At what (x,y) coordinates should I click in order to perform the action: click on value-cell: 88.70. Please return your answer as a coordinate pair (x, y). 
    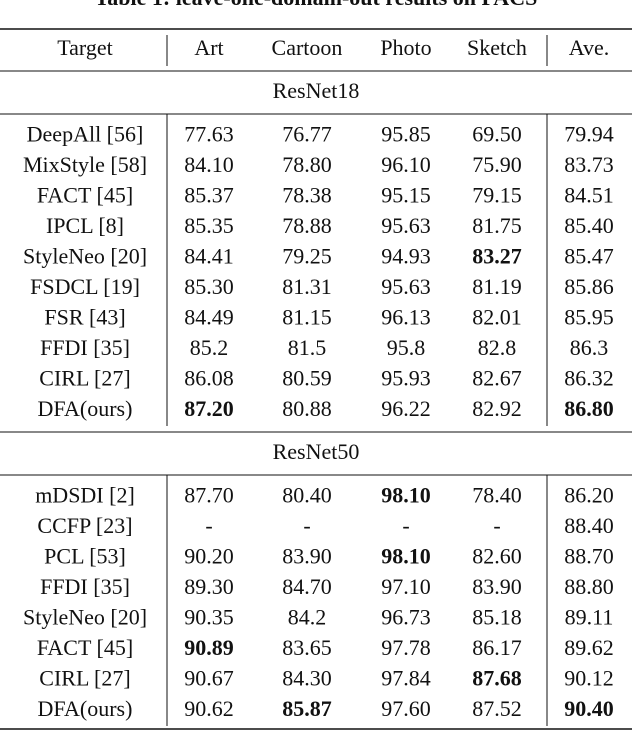
    Looking at the image, I should click on (589, 555).